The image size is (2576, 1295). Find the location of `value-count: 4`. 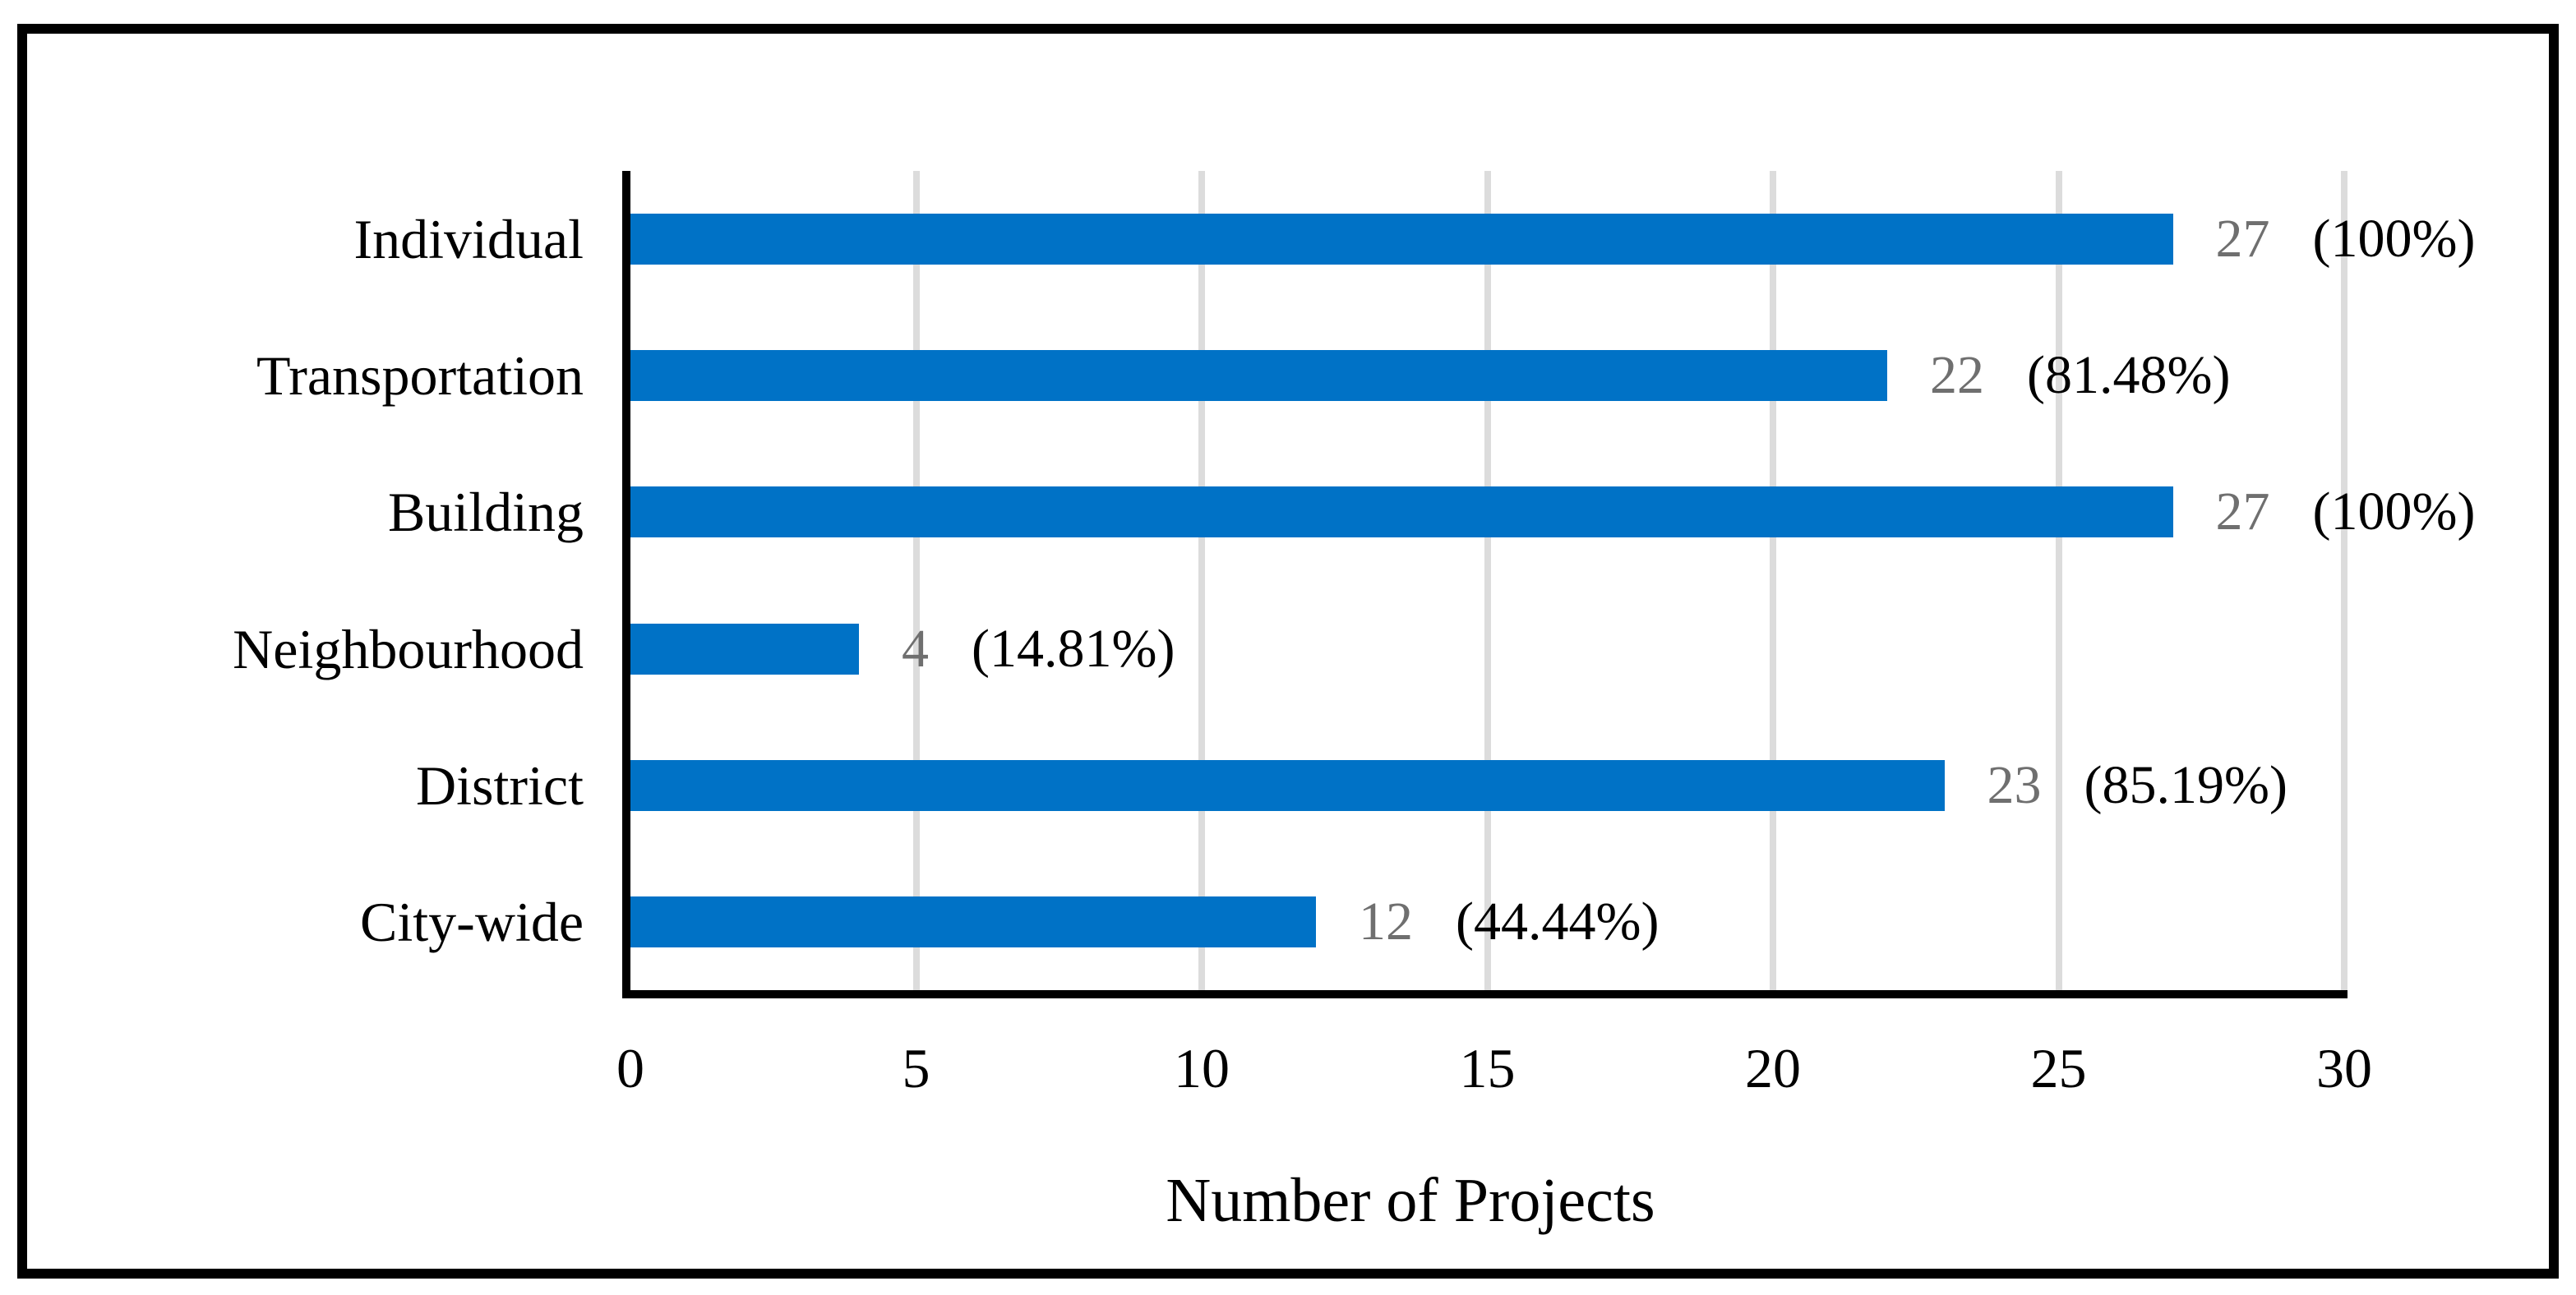

value-count: 4 is located at coordinates (916, 648).